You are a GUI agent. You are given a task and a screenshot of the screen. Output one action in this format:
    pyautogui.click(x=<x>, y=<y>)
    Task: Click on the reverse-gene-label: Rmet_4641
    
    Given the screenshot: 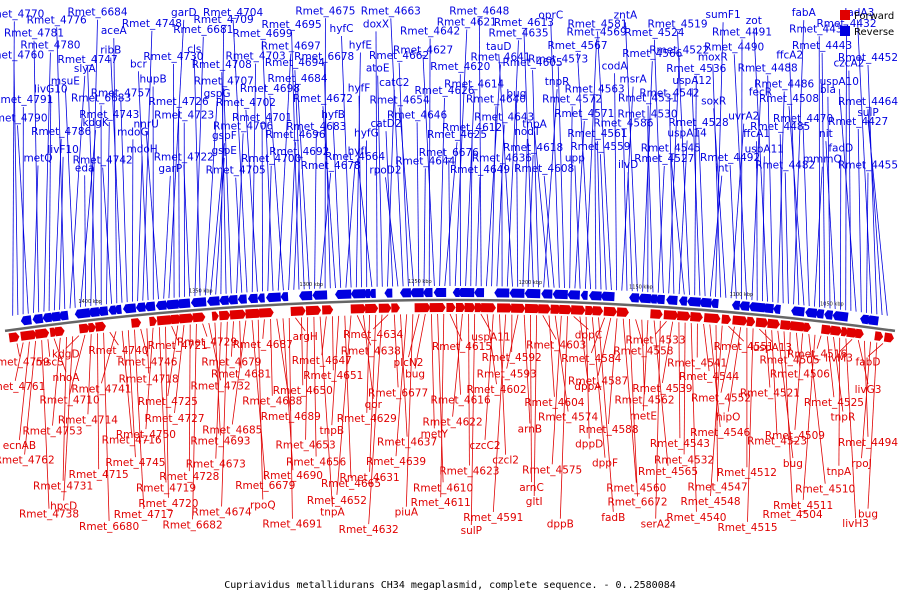 What is the action you would take?
    pyautogui.click(x=500, y=57)
    